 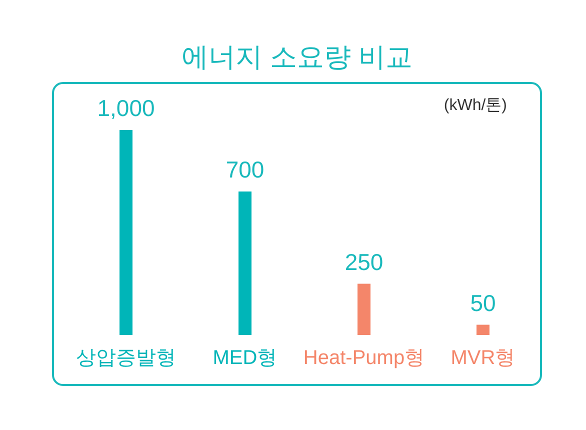 What do you see at coordinates (483, 303) in the screenshot?
I see `data-label: 50` at bounding box center [483, 303].